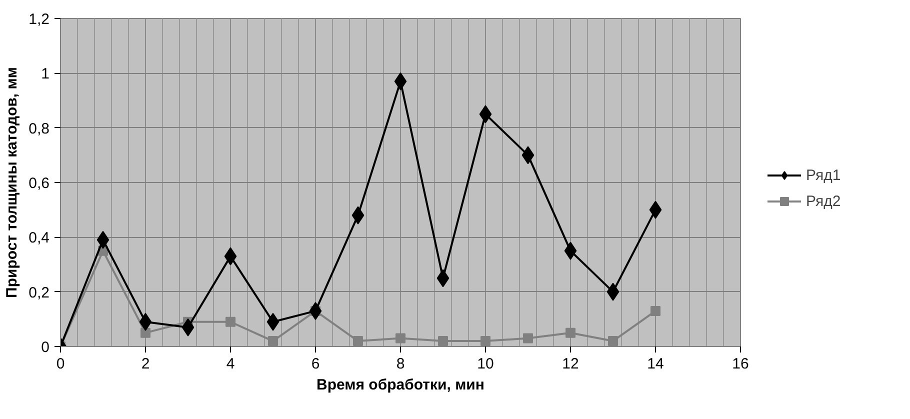  I want to click on x-axis-title: Время обработки, мин, so click(400, 385).